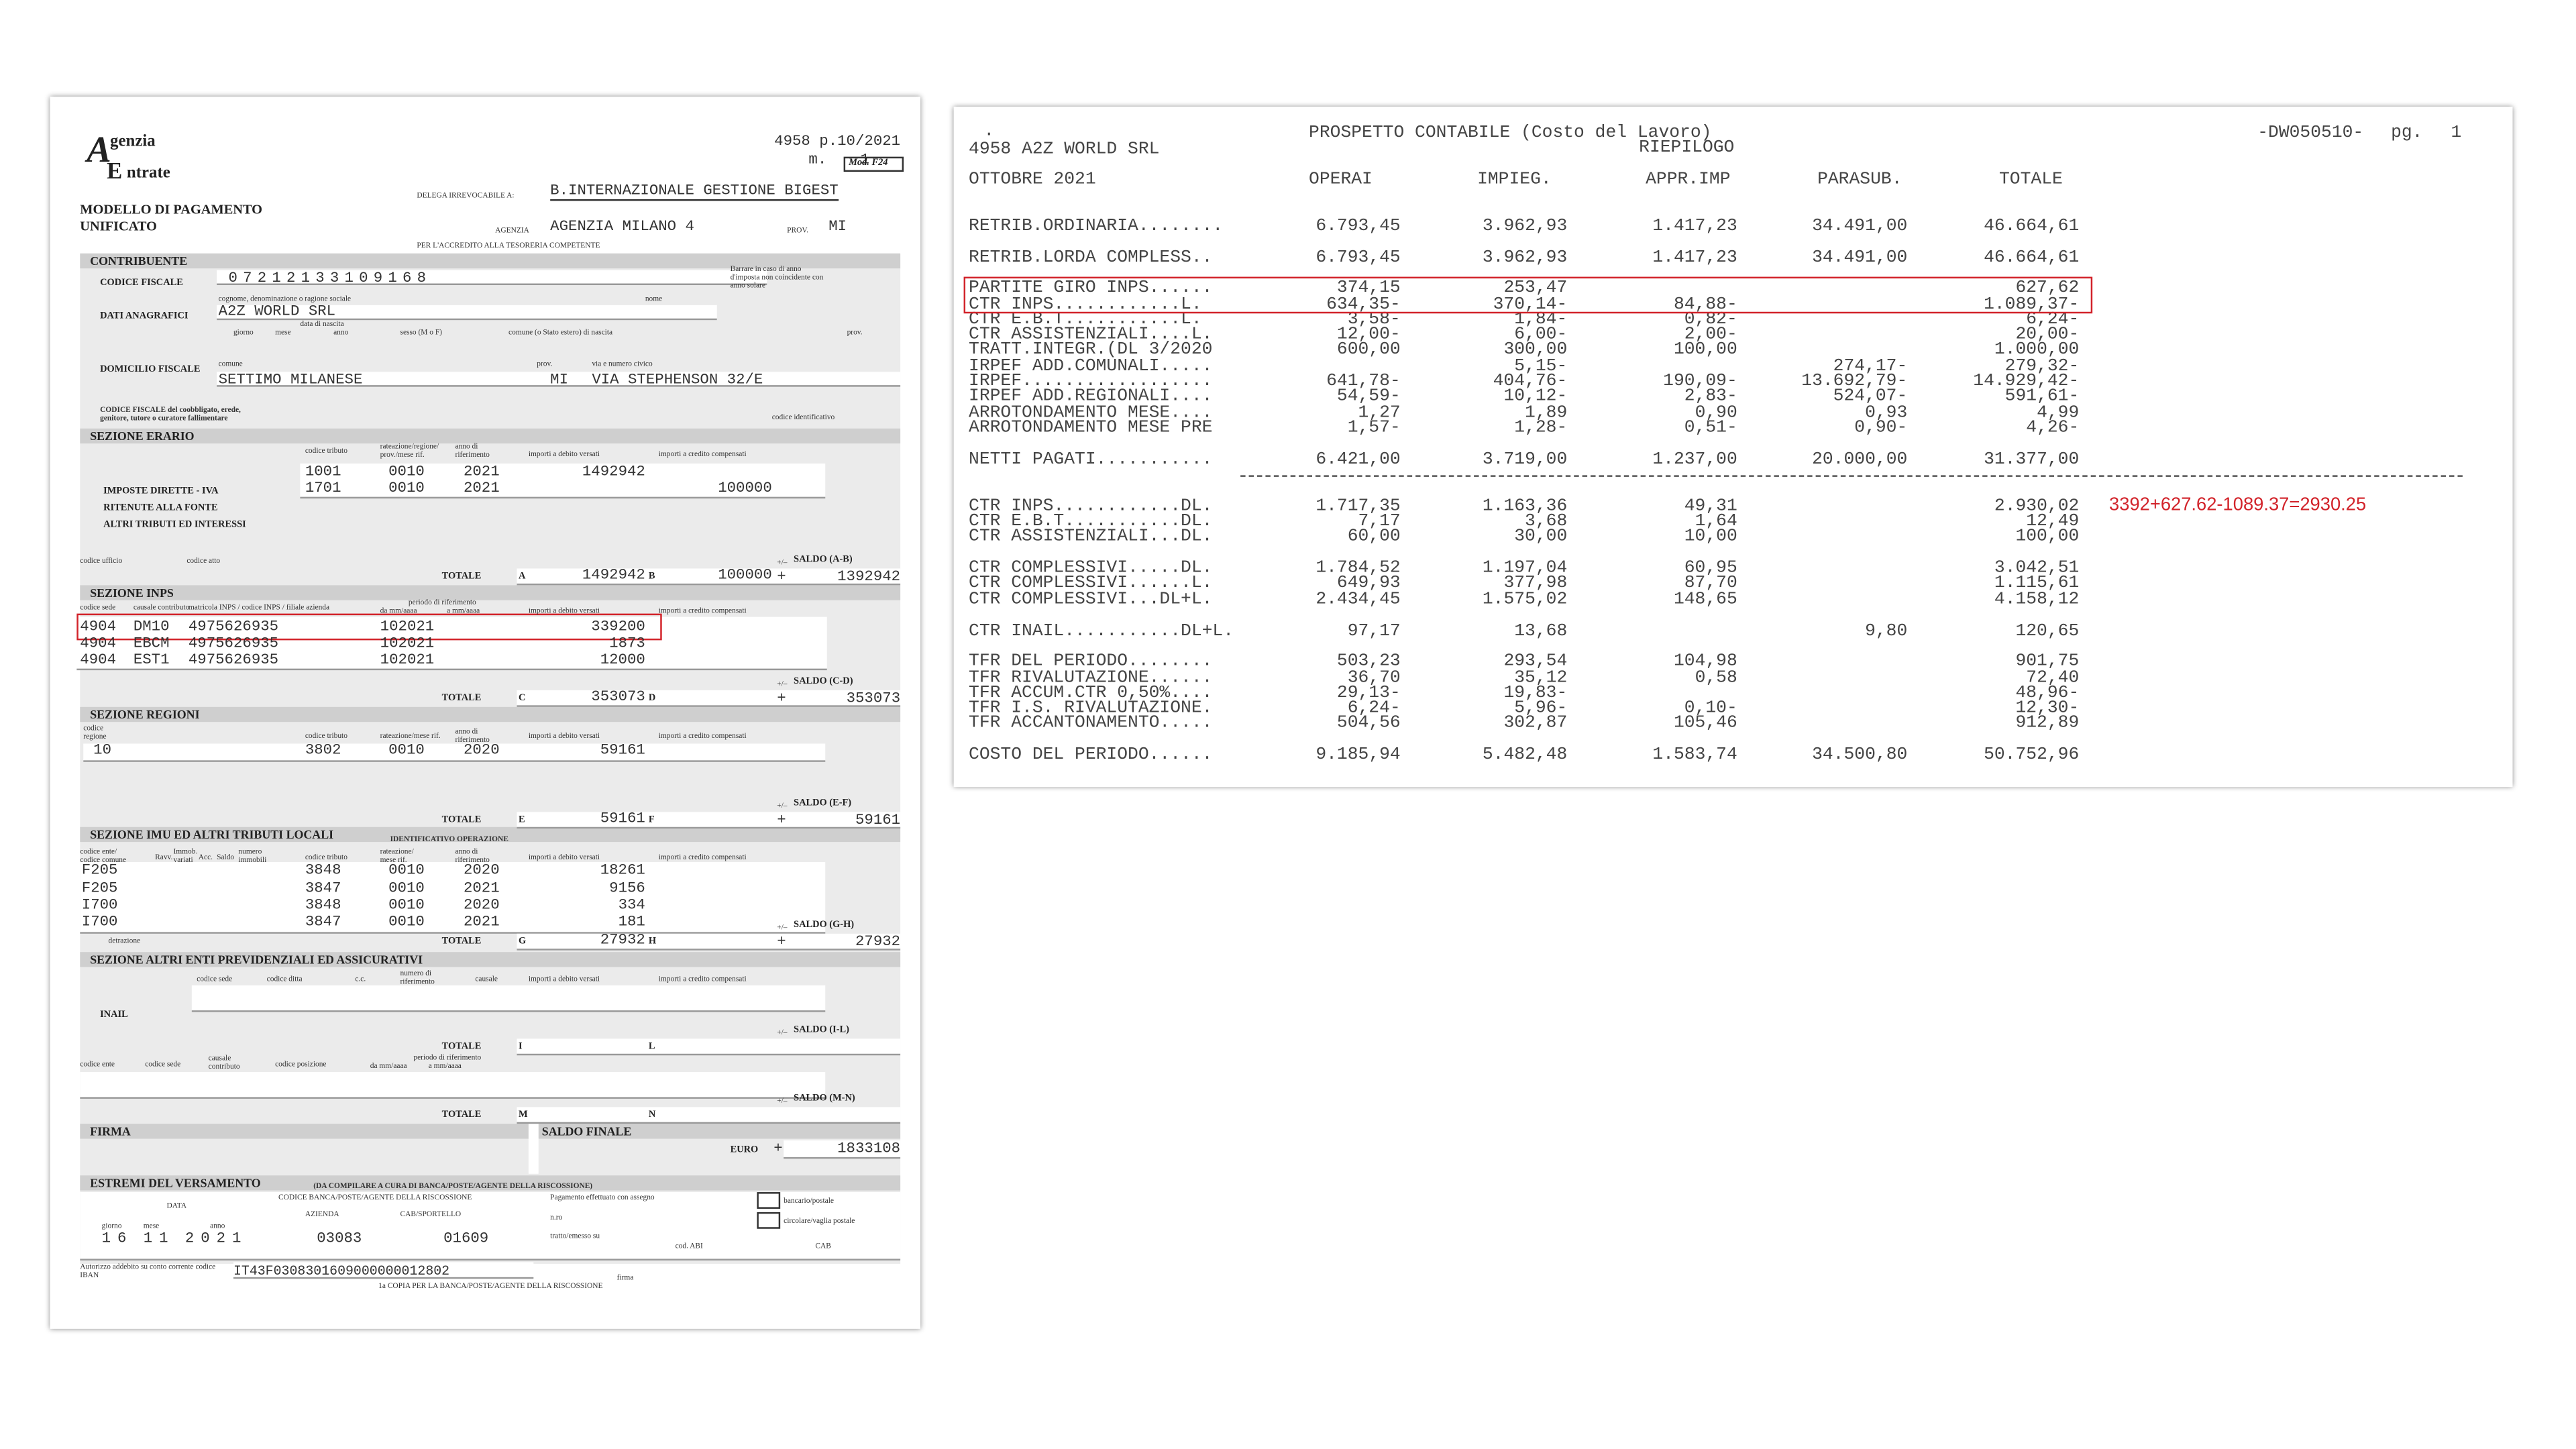 Image resolution: width=2576 pixels, height=1449 pixels. Describe the element at coordinates (522, 577) in the screenshot. I see `label: A` at that location.